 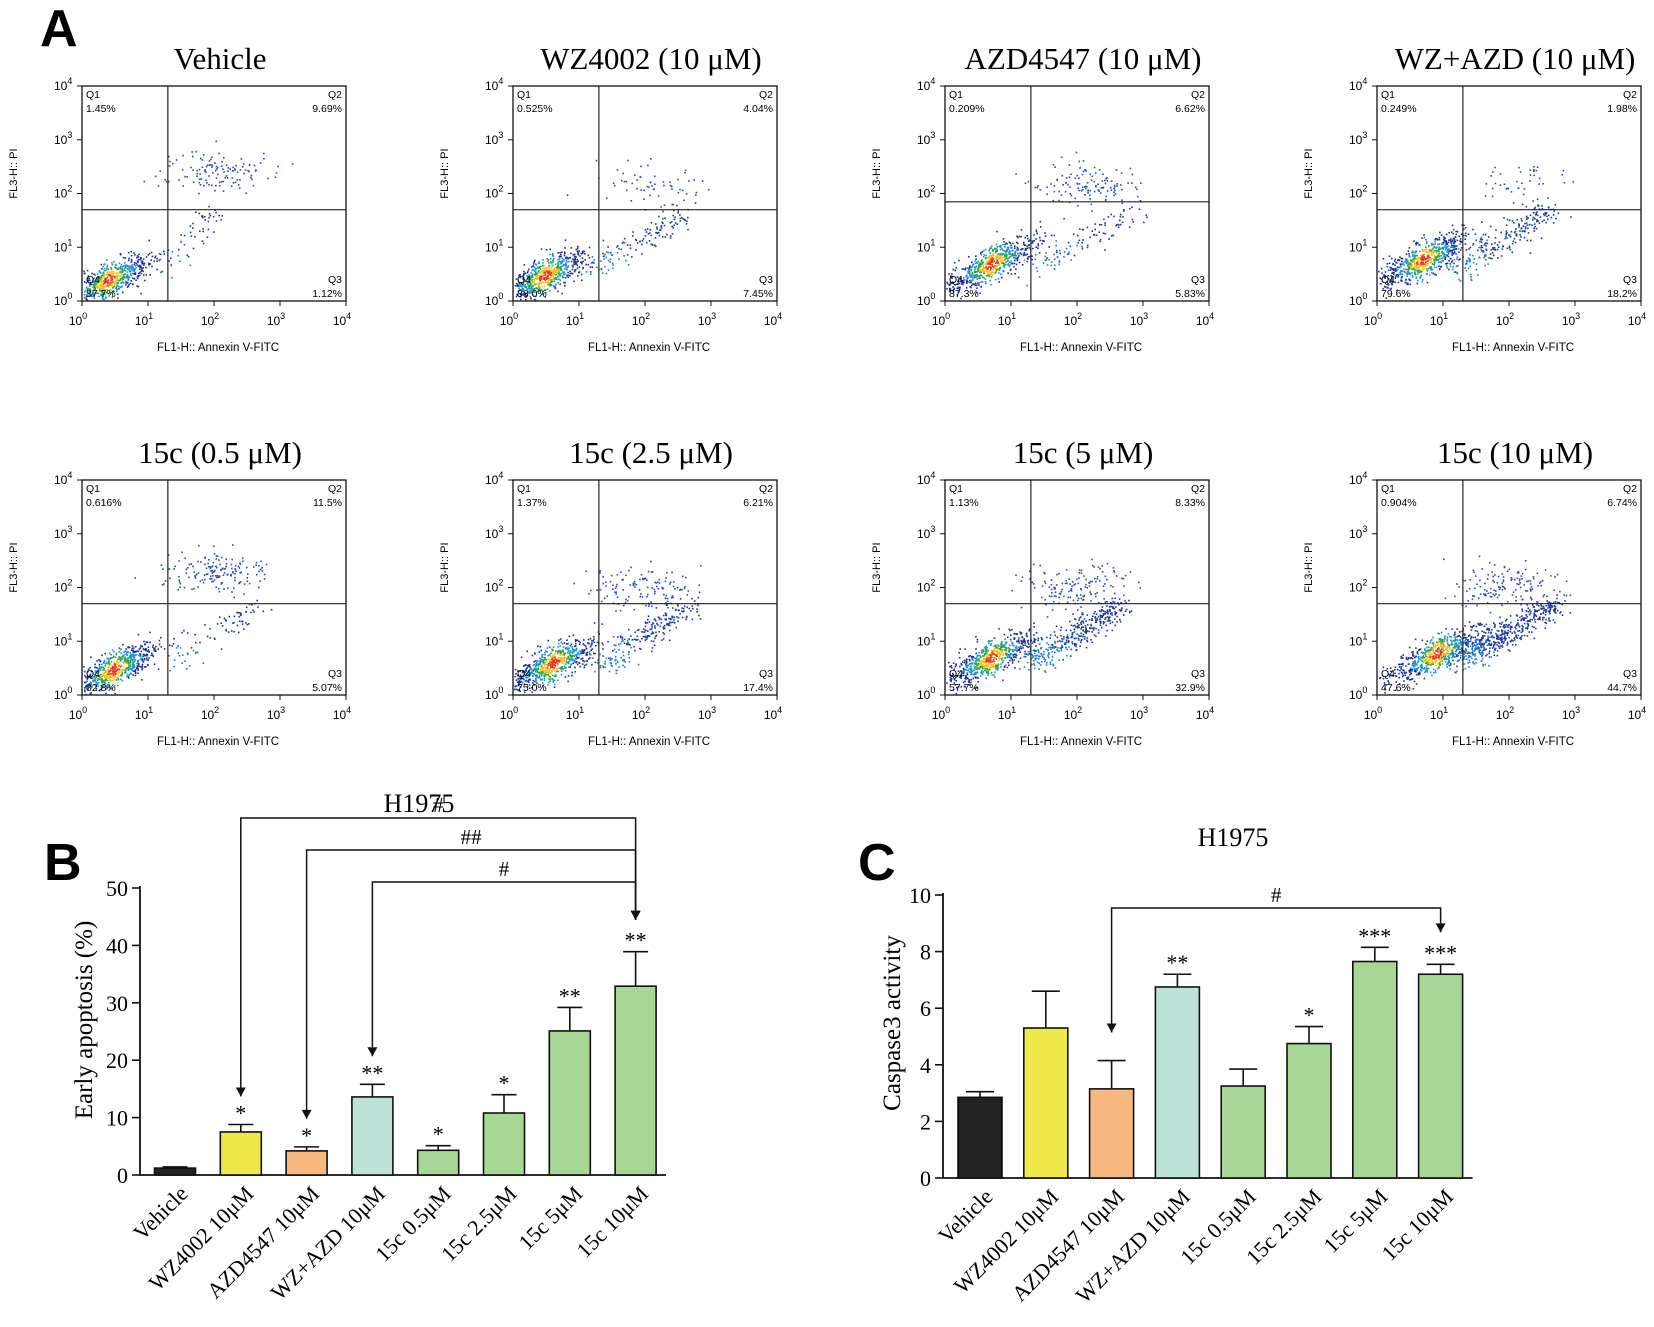 What do you see at coordinates (1082, 58) in the screenshot?
I see `flow-plot-title: AZD4547 (10 μM)` at bounding box center [1082, 58].